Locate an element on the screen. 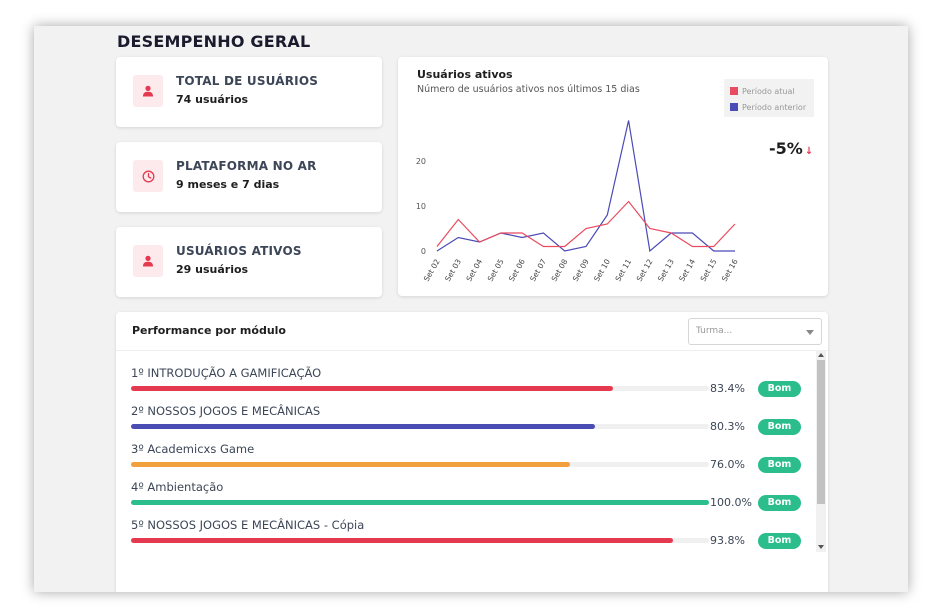 The height and width of the screenshot is (614, 941). active-users-delta: -5% ↓ is located at coordinates (791, 148).